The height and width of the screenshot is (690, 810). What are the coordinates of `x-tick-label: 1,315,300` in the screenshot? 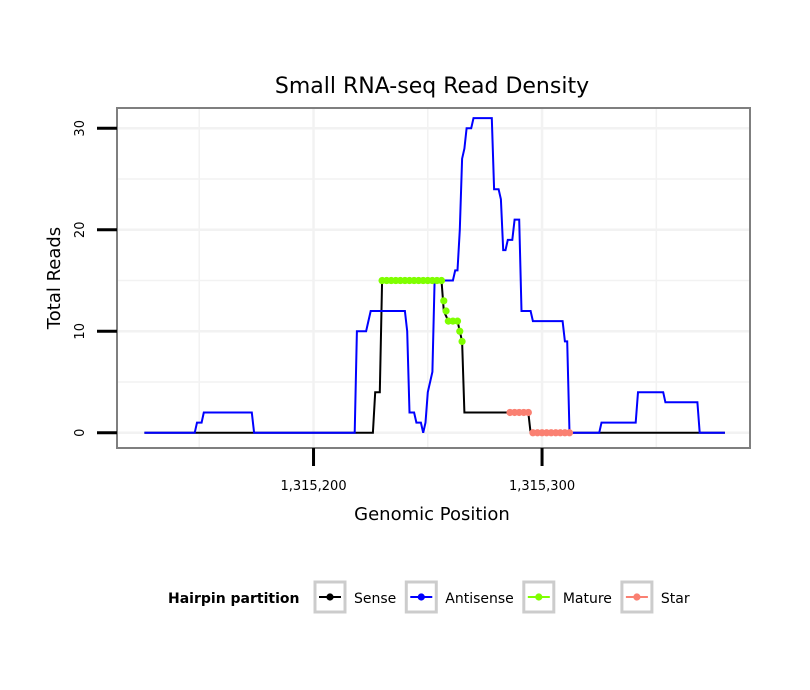 It's located at (542, 486).